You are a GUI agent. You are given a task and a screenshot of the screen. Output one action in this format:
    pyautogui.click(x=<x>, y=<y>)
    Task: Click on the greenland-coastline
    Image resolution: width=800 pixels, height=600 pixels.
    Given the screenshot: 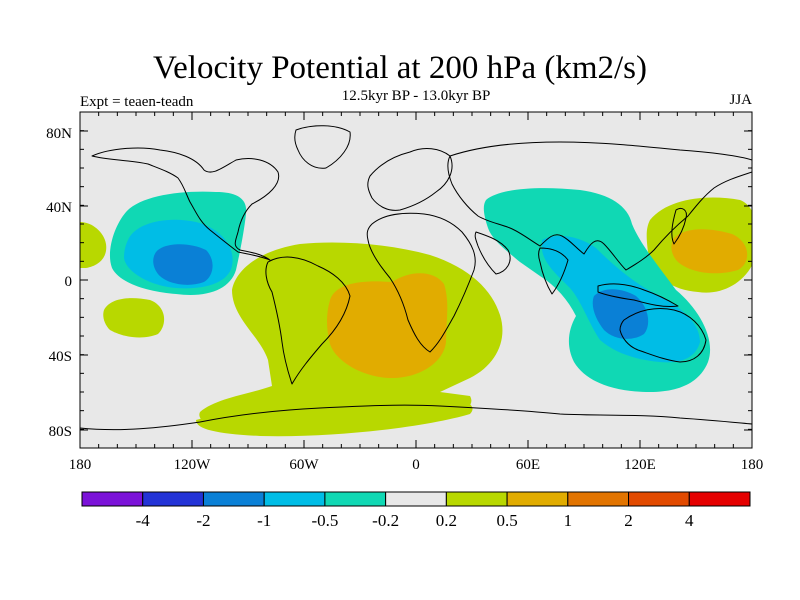 What is the action you would take?
    pyautogui.click(x=322, y=147)
    